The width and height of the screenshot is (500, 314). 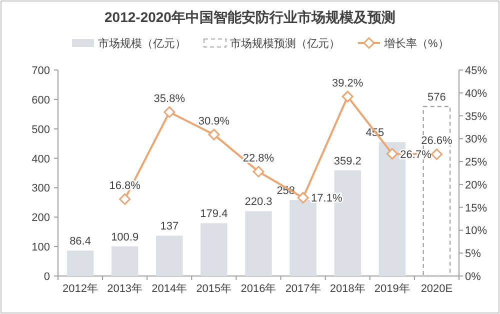 I want to click on data-label: 100.9, so click(x=125, y=237).